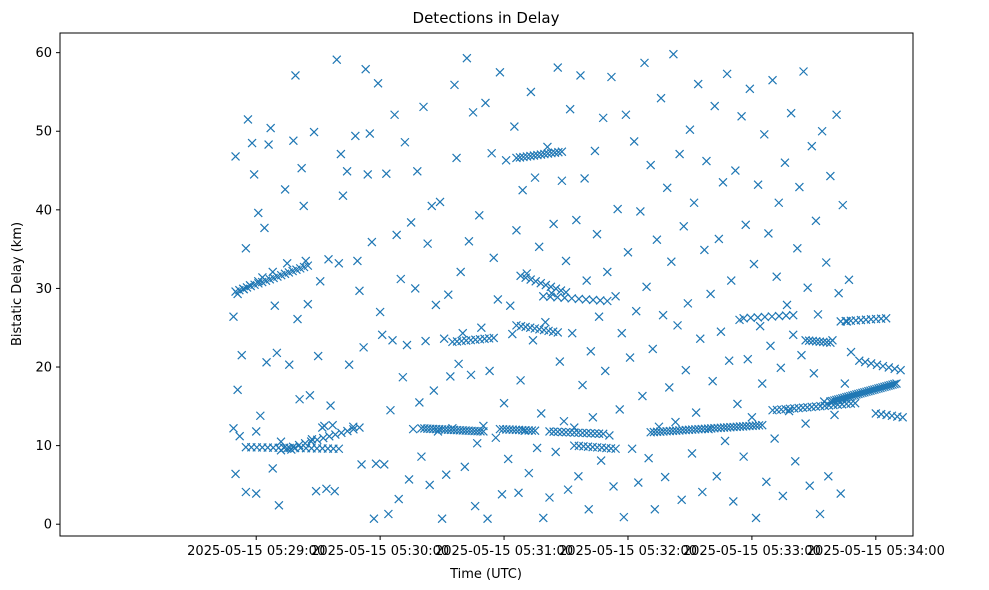 The height and width of the screenshot is (590, 989). What do you see at coordinates (43, 53) in the screenshot?
I see `y-tick-label: 60` at bounding box center [43, 53].